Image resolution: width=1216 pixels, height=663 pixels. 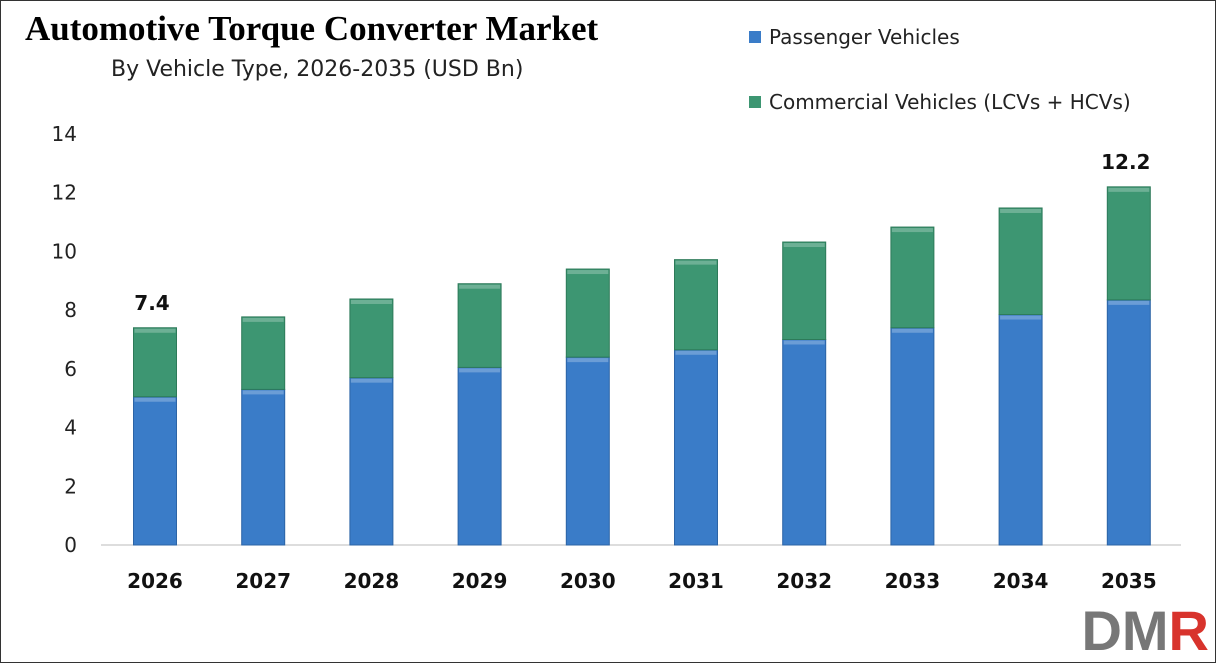 I want to click on x-tick-label: 2030, so click(x=588, y=581).